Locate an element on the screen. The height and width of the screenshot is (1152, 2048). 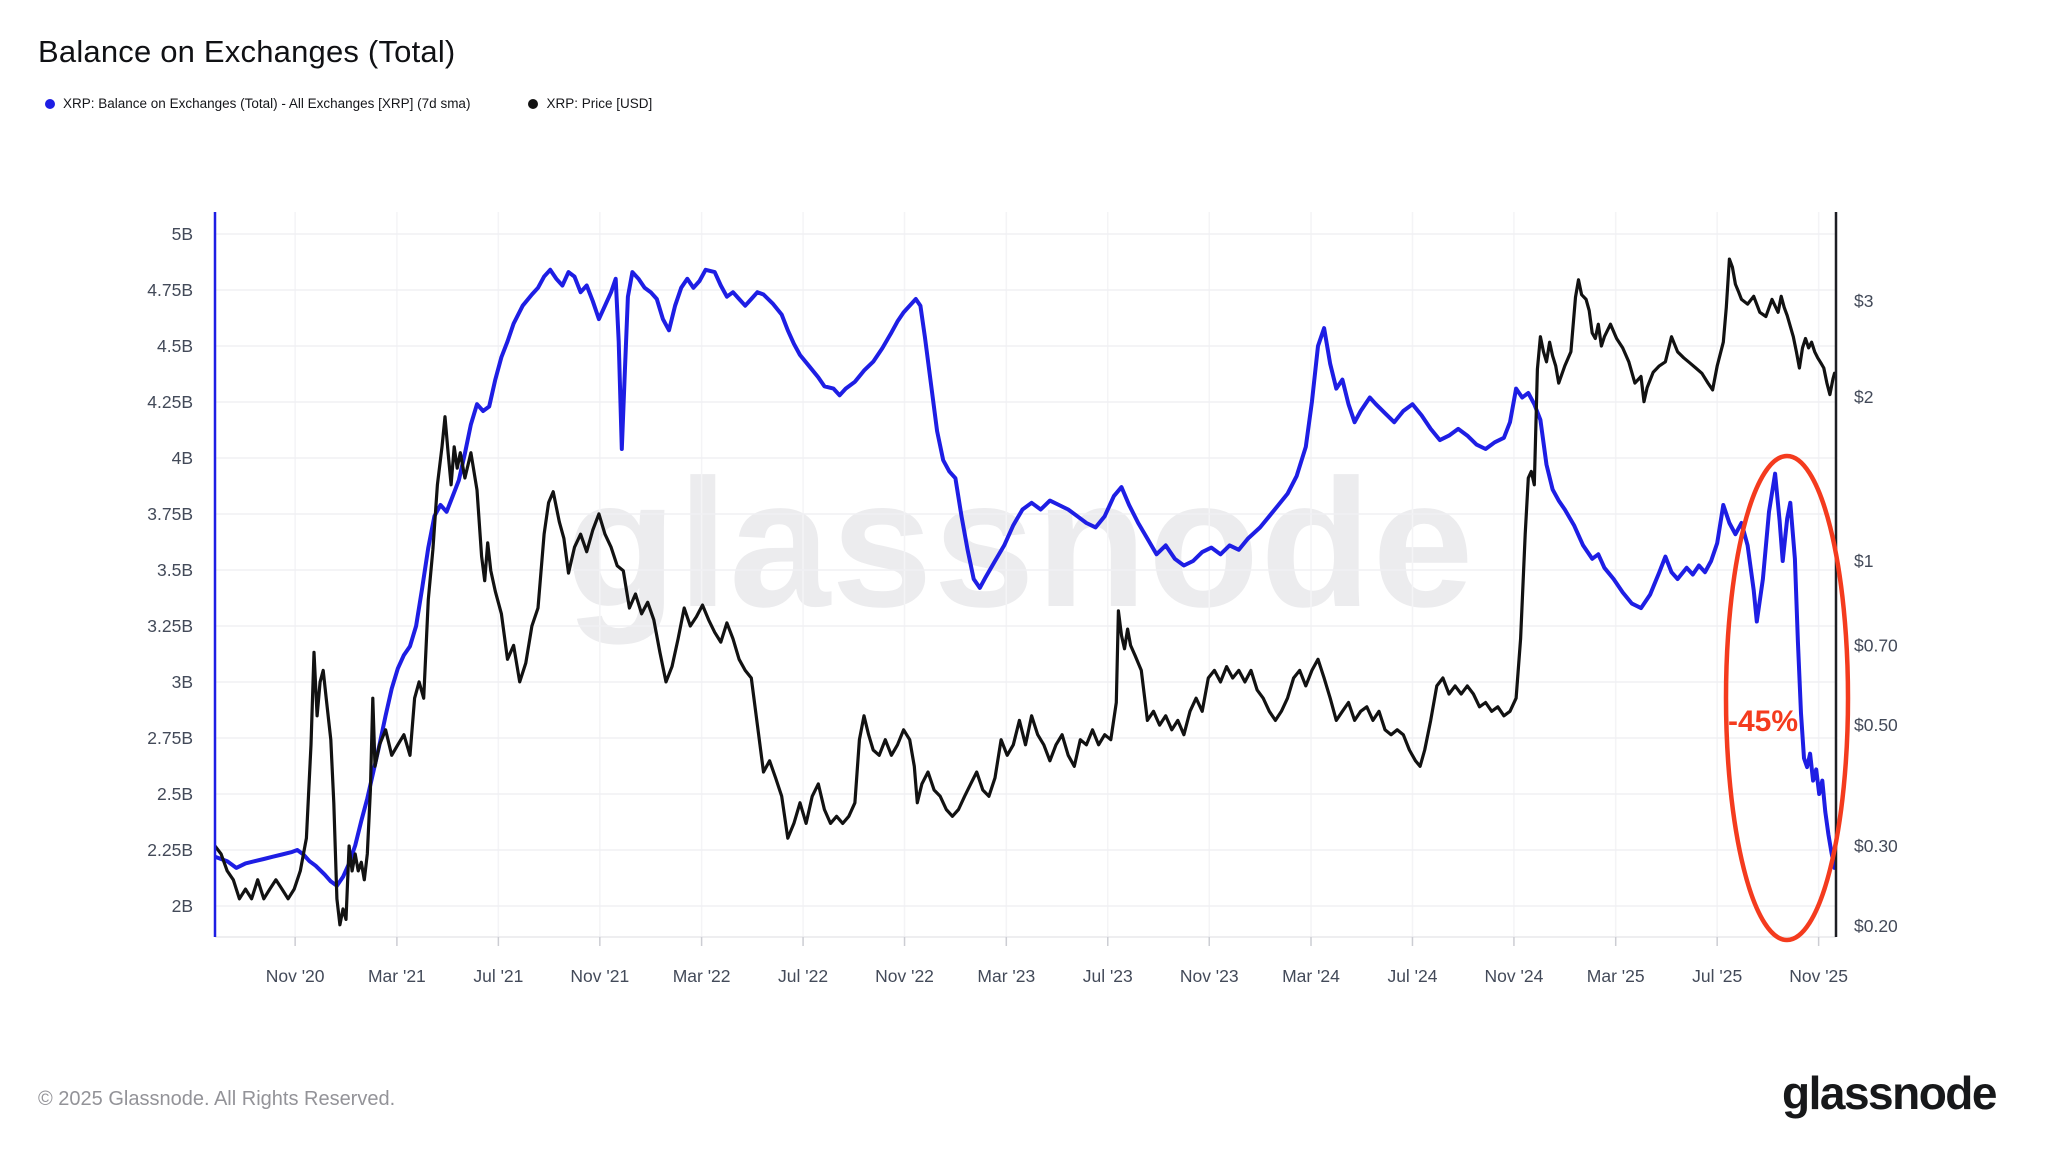
x-axis-tick-label: Nov '25 is located at coordinates (1818, 976).